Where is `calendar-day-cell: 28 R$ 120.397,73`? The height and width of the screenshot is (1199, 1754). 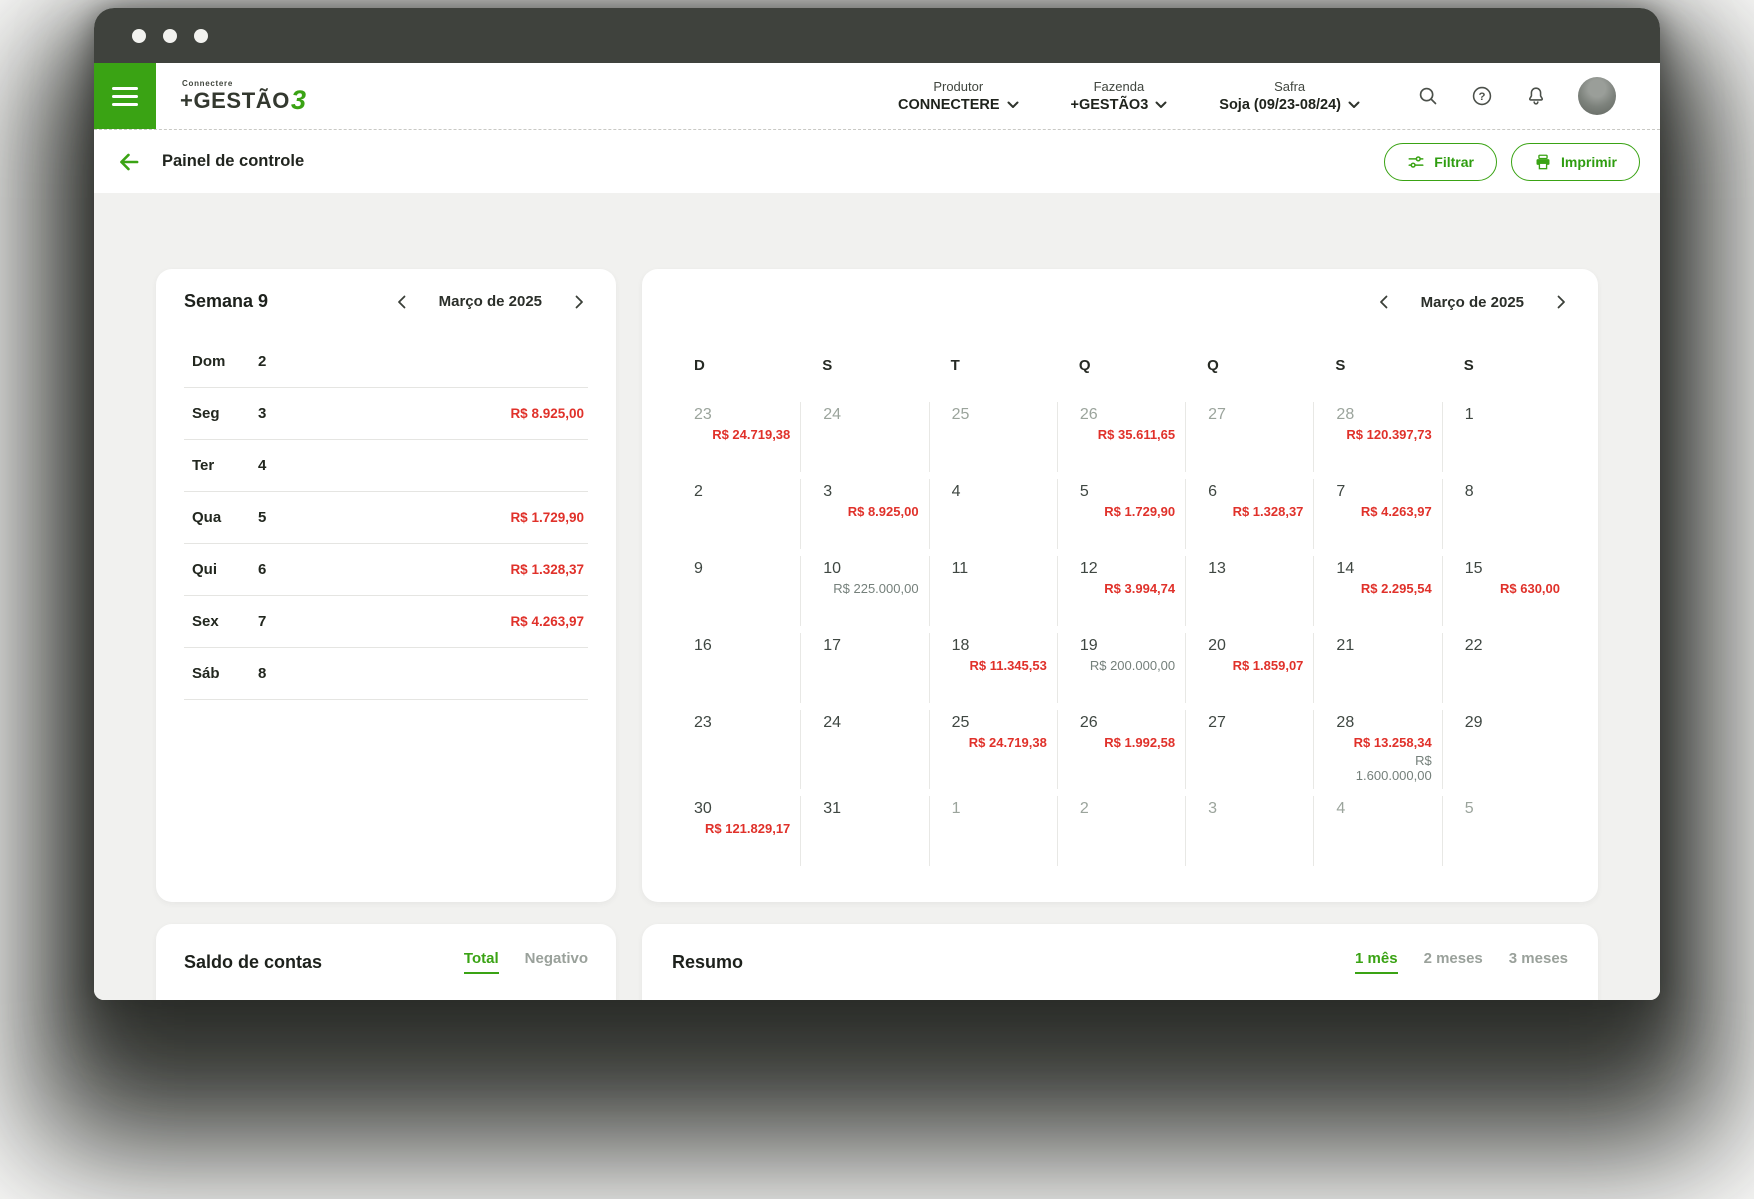 calendar-day-cell: 28 R$ 120.397,73 is located at coordinates (1377, 437).